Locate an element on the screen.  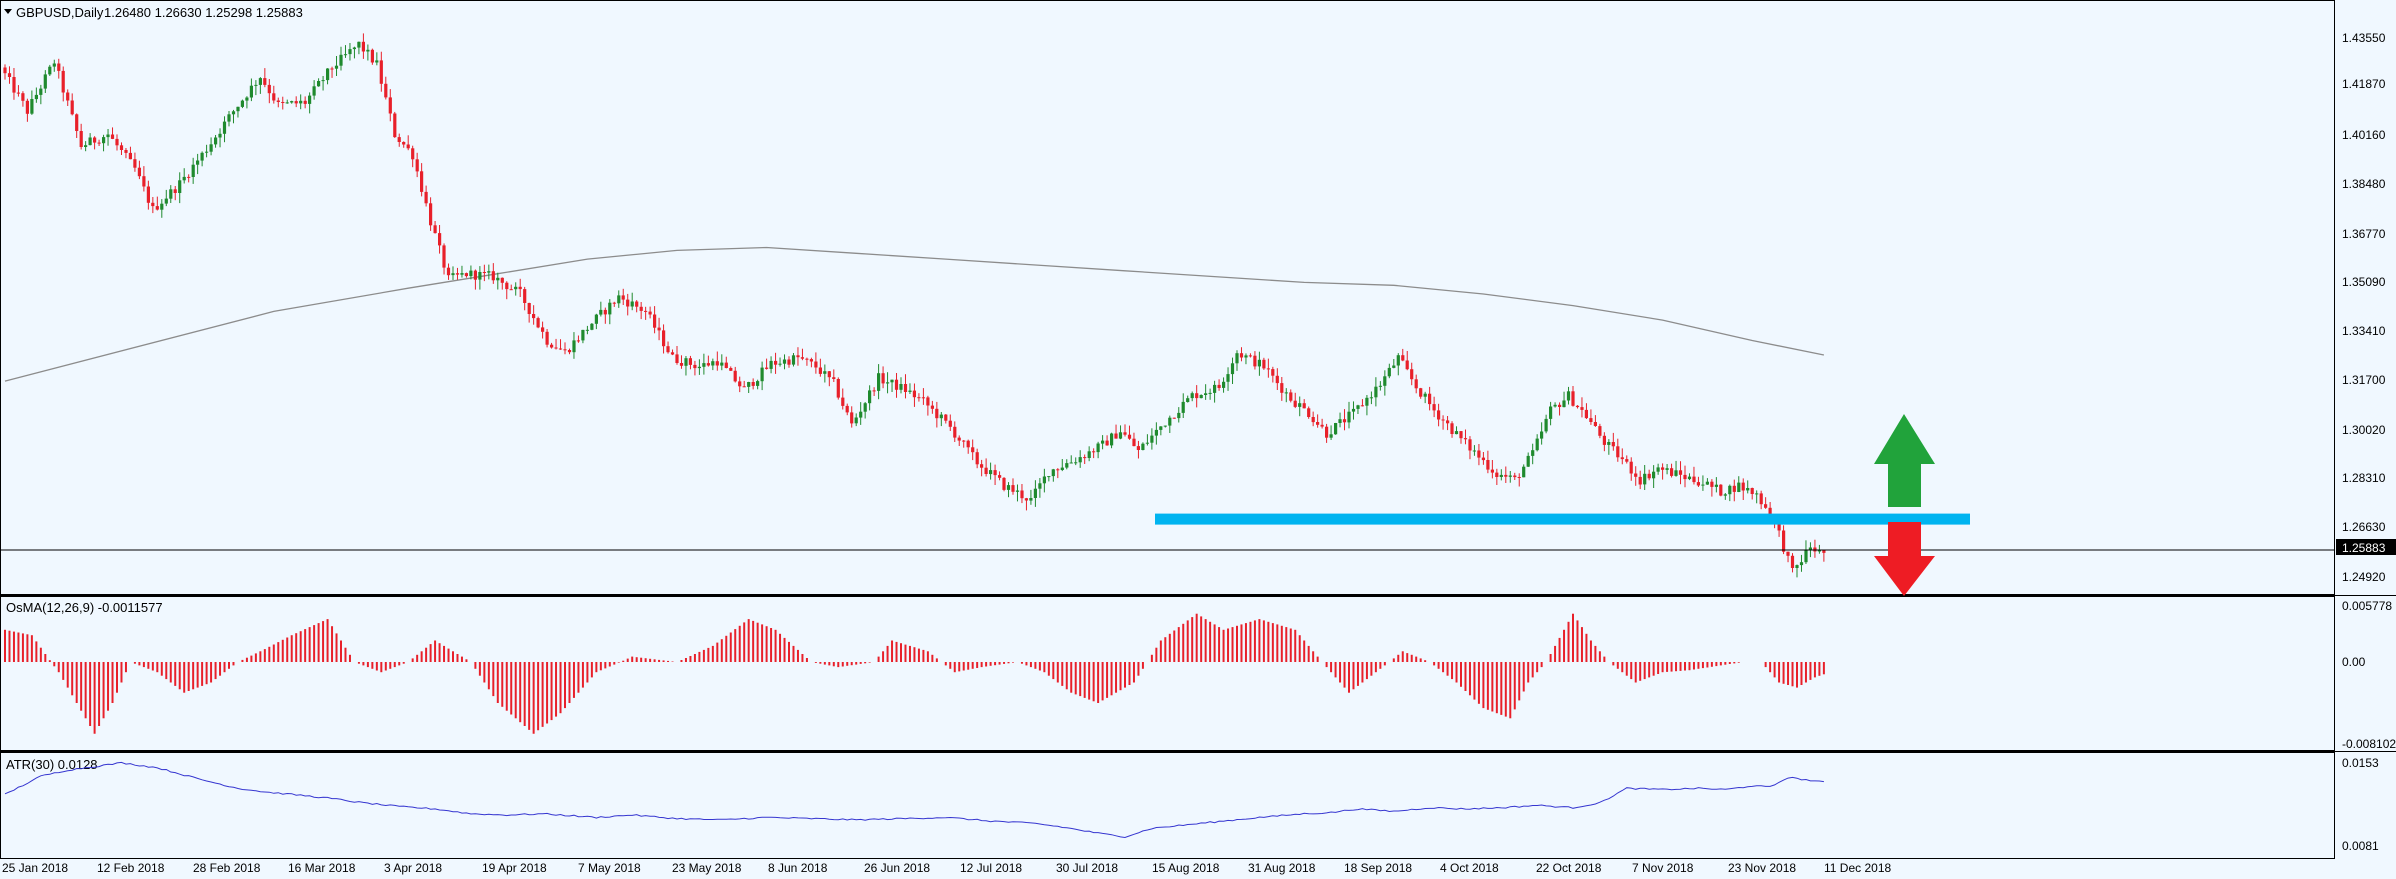
up-arrow-icon is located at coordinates (1904, 460).